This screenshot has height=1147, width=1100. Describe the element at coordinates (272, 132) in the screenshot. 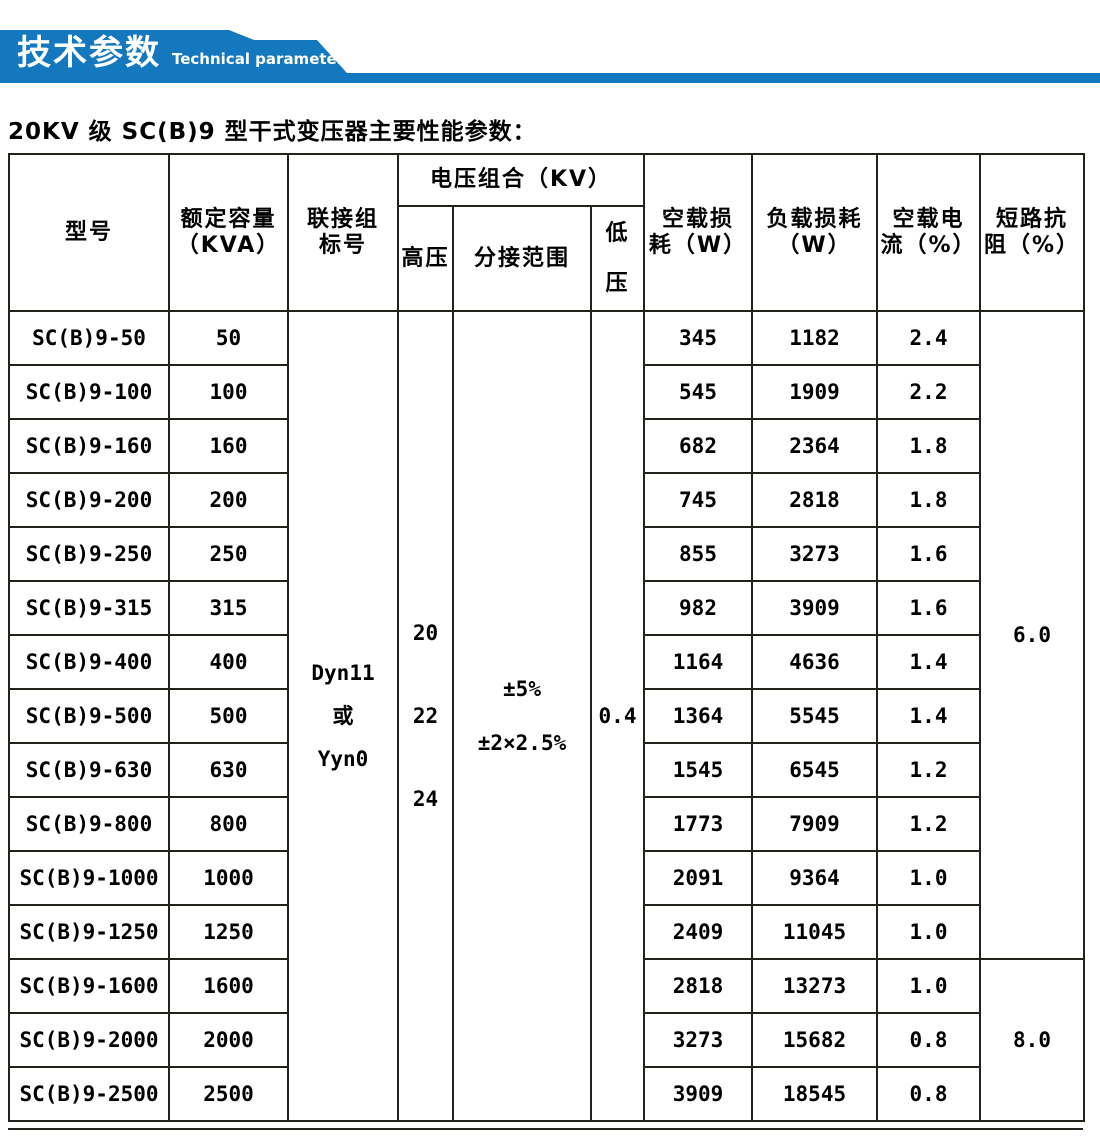

I see `page-subtitle: 20KV 级 SC(B)9 型干式变压器主要性能参数：` at that location.